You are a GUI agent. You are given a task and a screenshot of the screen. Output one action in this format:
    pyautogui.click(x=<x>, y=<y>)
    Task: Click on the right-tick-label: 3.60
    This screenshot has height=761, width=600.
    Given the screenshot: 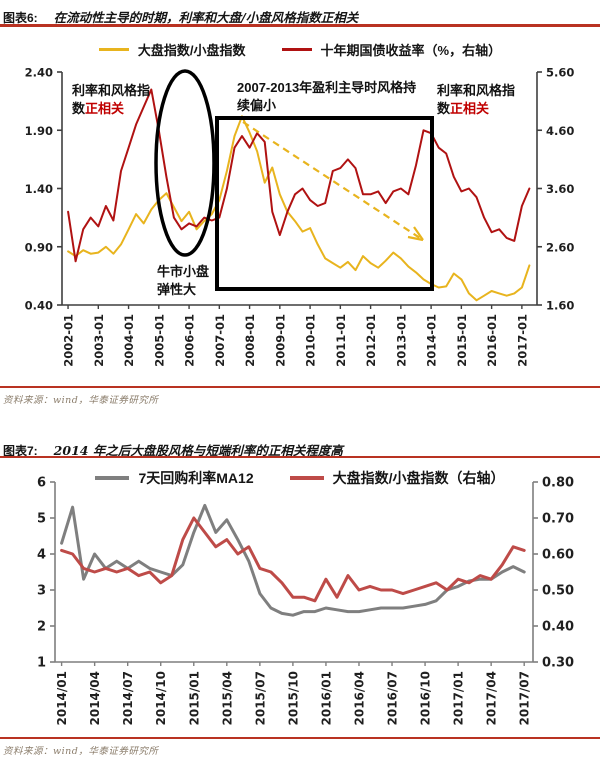 What is the action you would take?
    pyautogui.click(x=560, y=189)
    